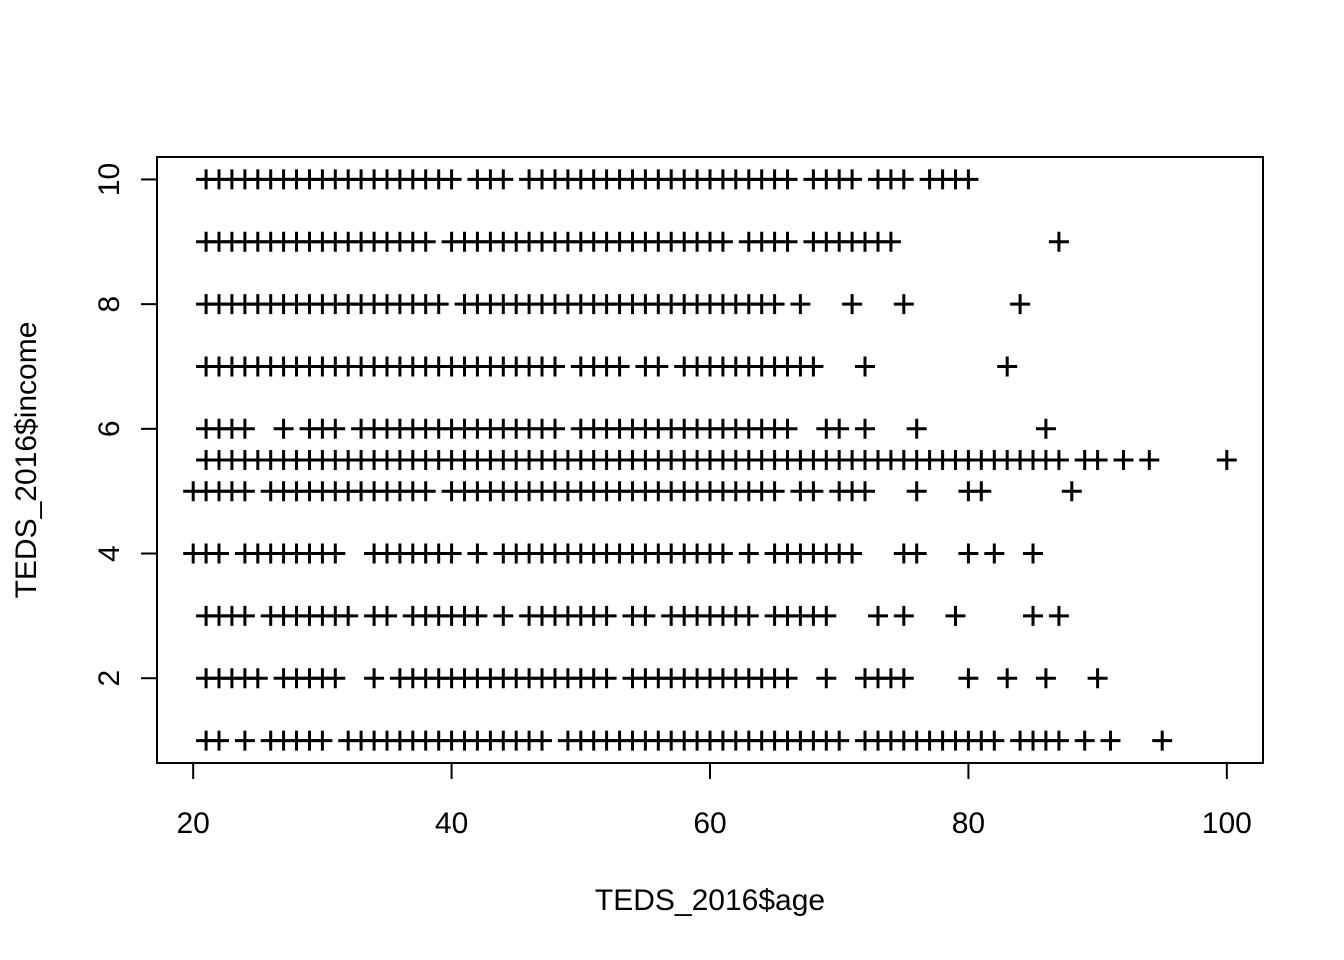 The width and height of the screenshot is (1344, 960). Describe the element at coordinates (451, 823) in the screenshot. I see `x-tick-label: 40` at that location.